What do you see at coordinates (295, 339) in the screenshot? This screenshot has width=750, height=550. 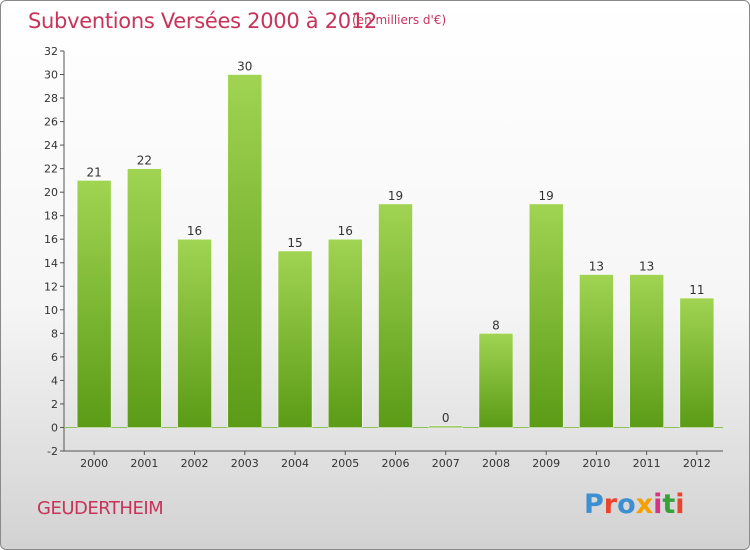 I see `bar-2004` at bounding box center [295, 339].